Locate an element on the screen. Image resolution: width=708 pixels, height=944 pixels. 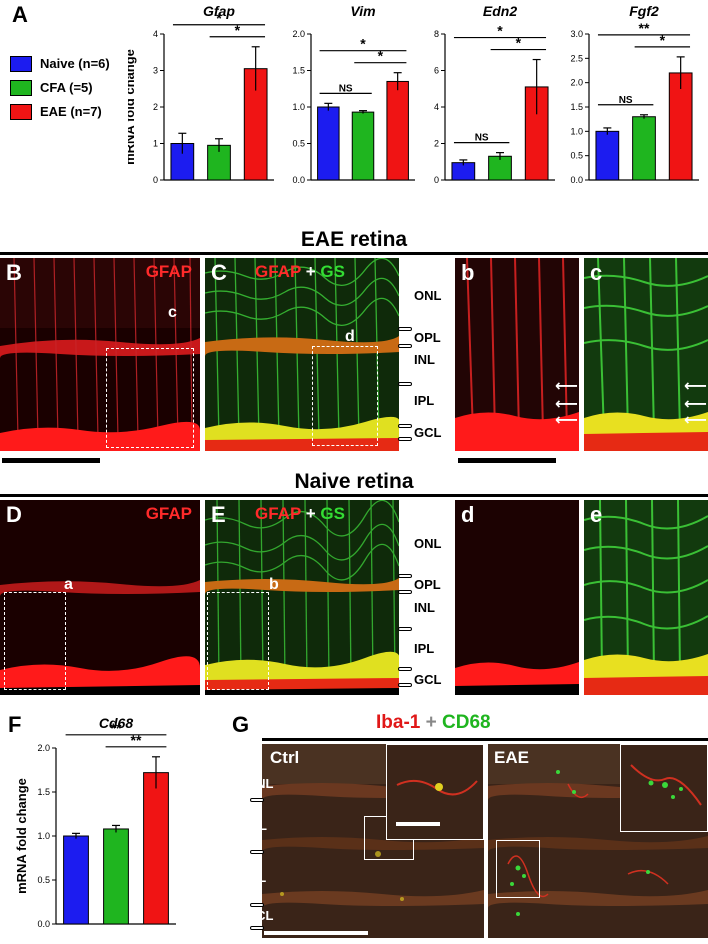
panel-B-micrograph: B GFAP c is located at coordinates (100, 354).